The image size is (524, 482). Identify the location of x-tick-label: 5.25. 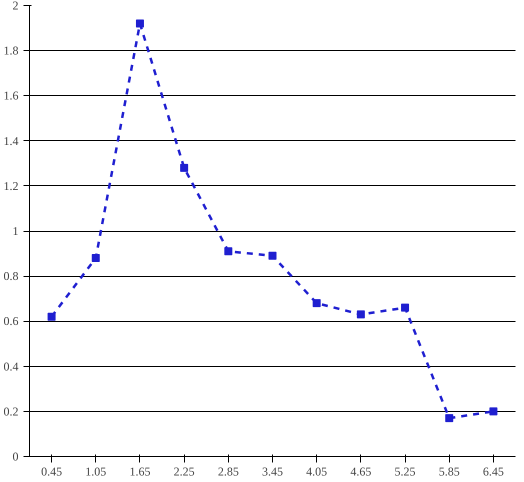
(405, 471).